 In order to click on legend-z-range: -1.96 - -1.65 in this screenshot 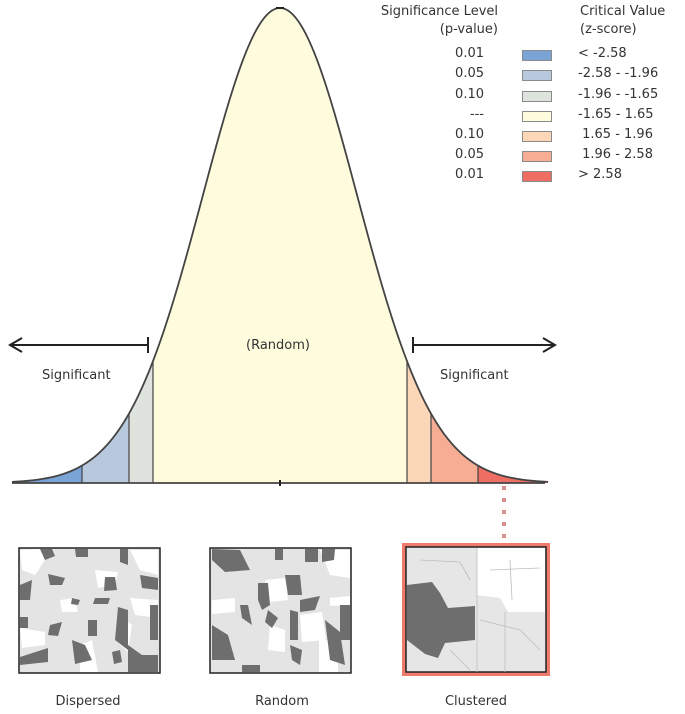, I will do `click(618, 94)`.